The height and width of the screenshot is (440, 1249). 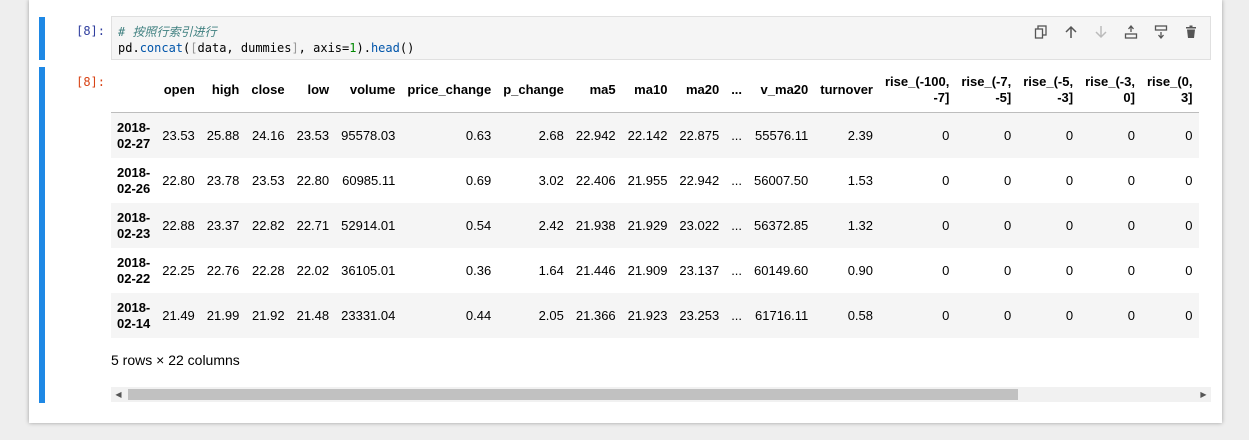 I want to click on table-cell: 21.366, so click(x=595, y=315).